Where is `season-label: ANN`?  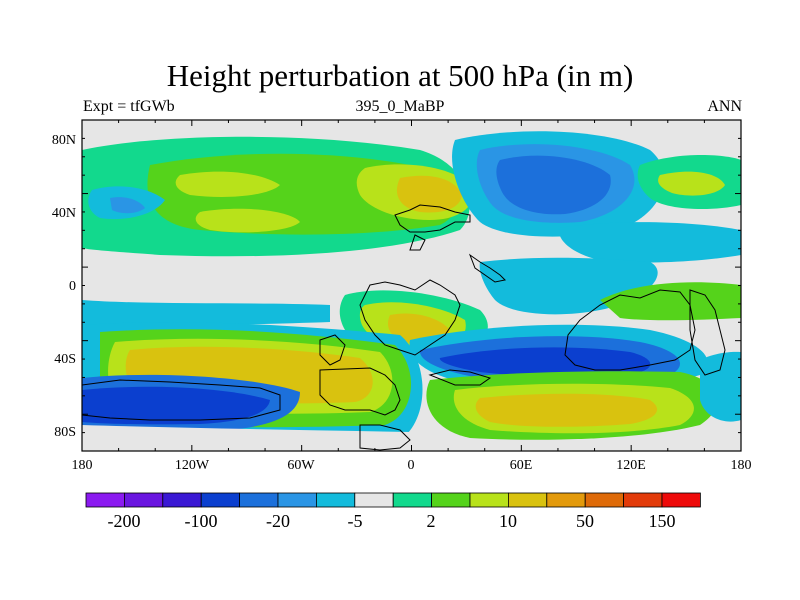 season-label: ANN is located at coordinates (724, 106).